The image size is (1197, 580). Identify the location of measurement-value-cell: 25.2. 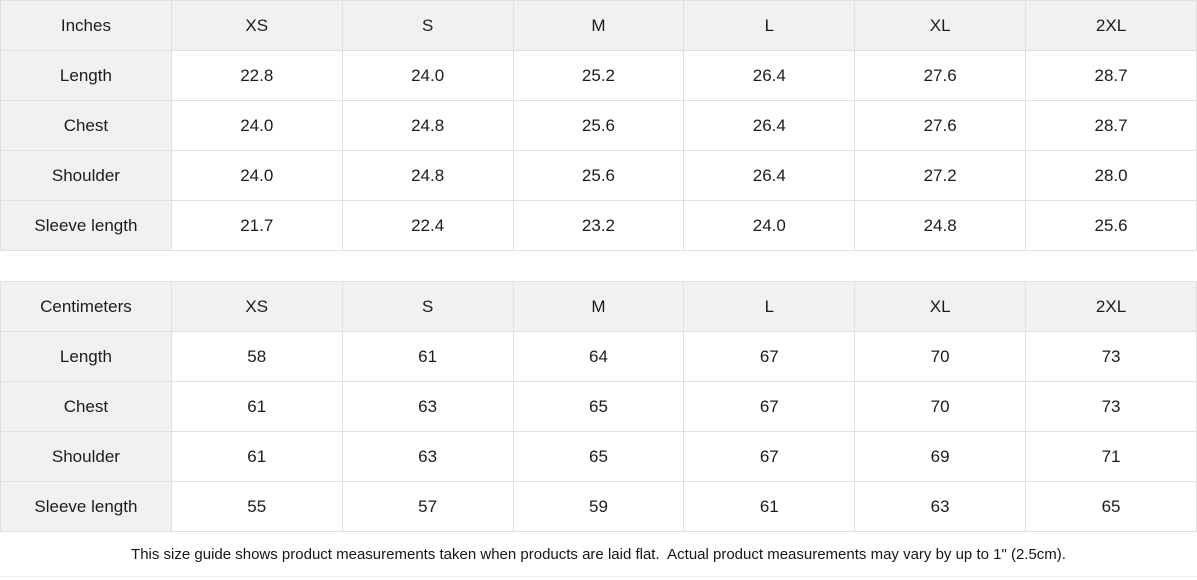
(598, 75).